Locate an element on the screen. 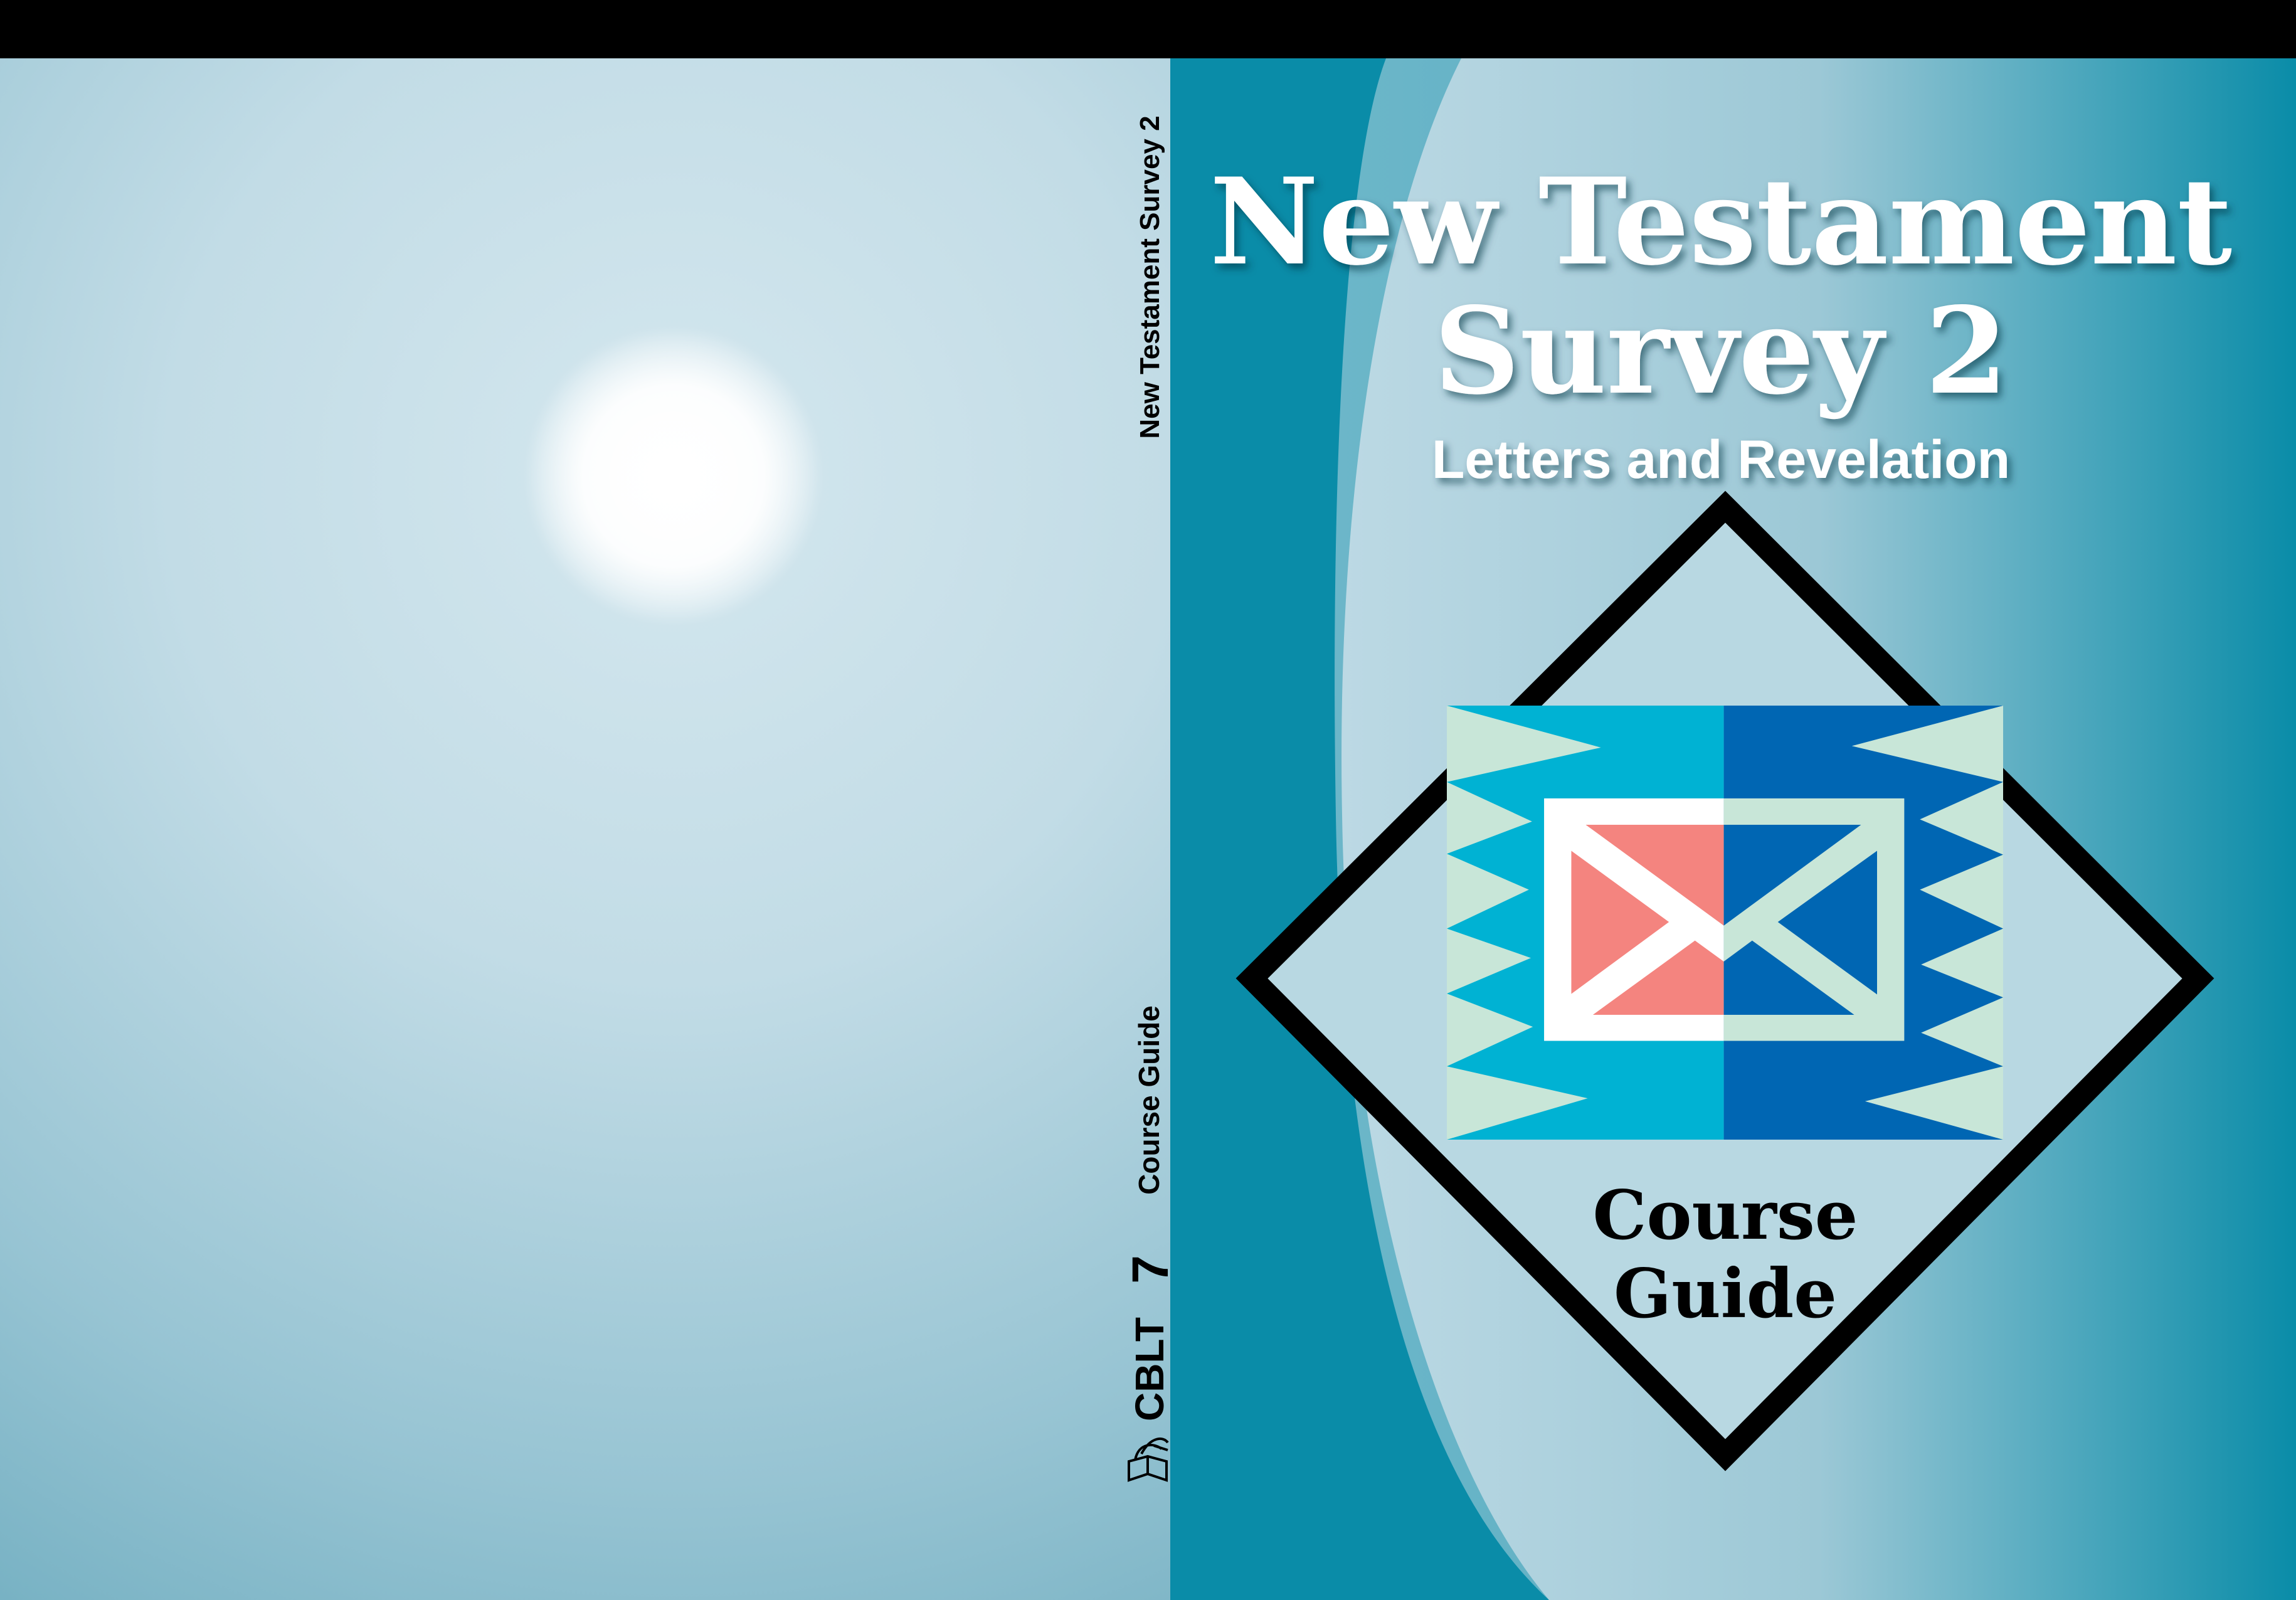 The width and height of the screenshot is (2296, 1600). emblem-line1: Course is located at coordinates (1725, 1216).